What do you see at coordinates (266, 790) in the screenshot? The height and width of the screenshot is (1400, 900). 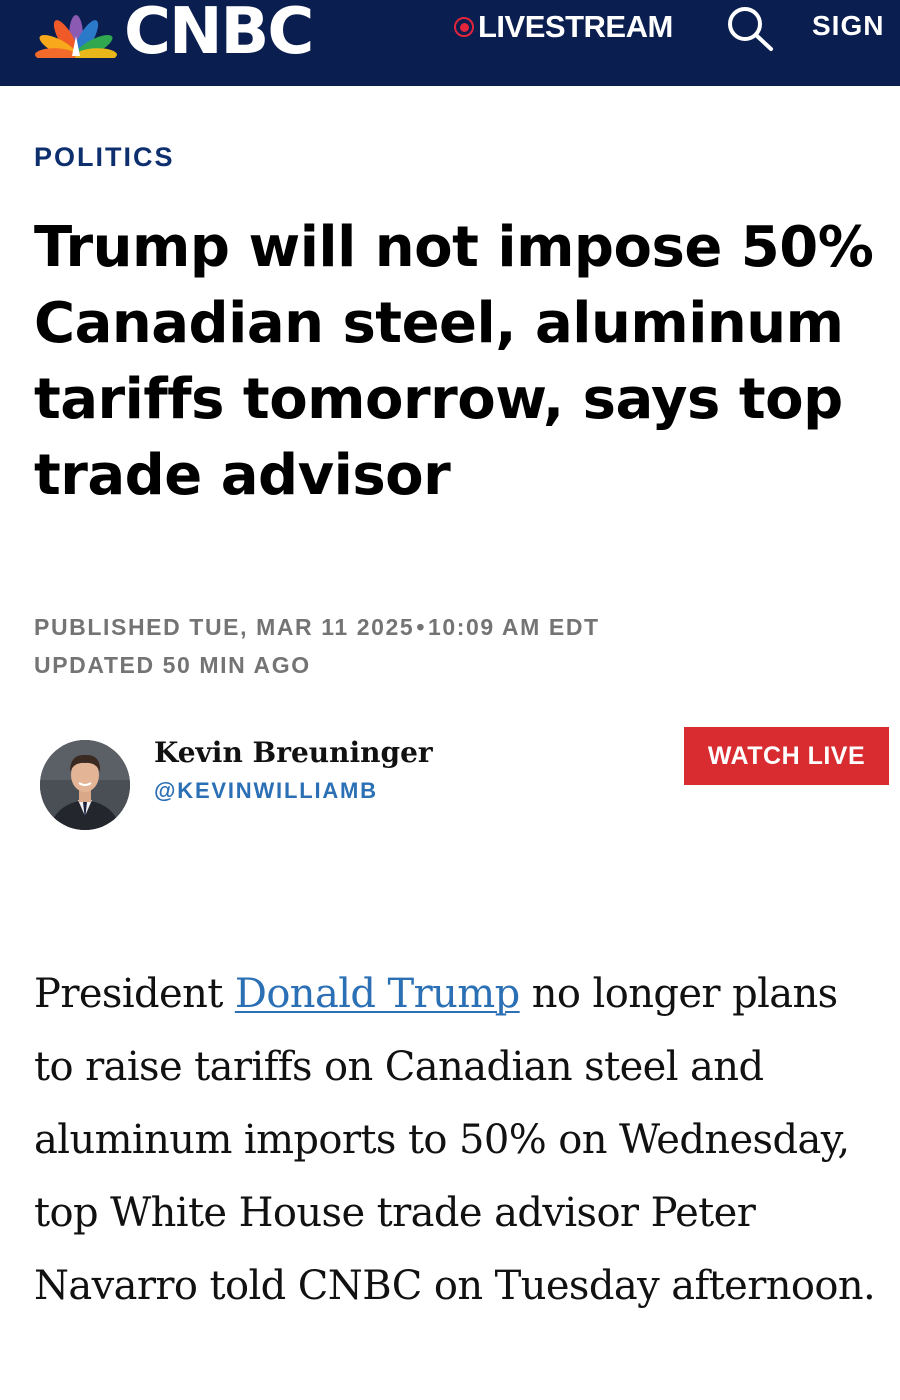 I see `author-handle: @KEVINWILLIAMB` at bounding box center [266, 790].